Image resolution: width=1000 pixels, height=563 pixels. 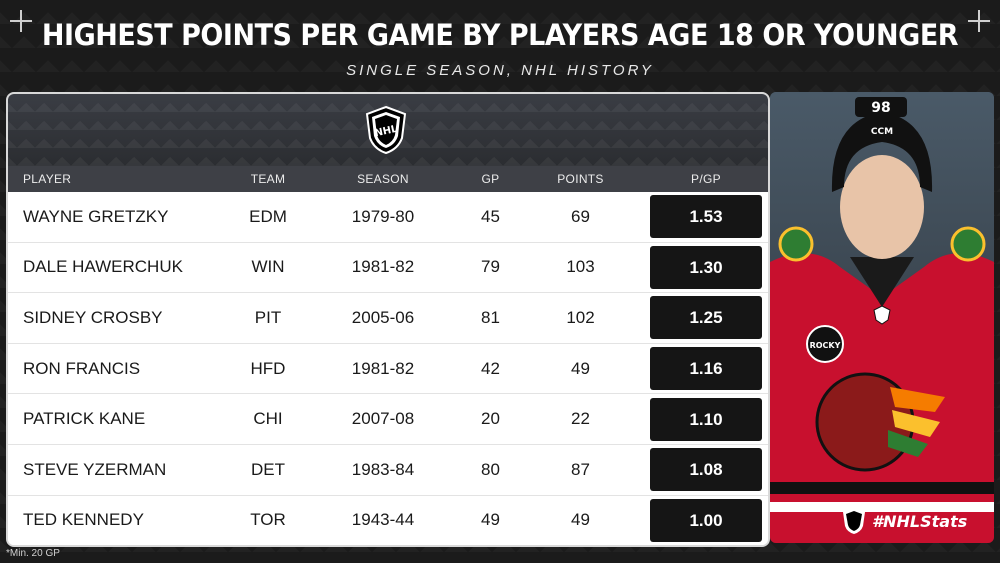 What do you see at coordinates (83, 520) in the screenshot?
I see `cell-player: TED KENNEDY` at bounding box center [83, 520].